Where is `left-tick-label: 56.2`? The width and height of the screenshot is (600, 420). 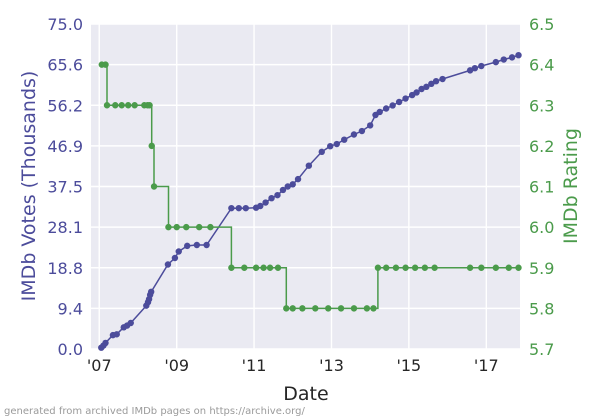 left-tick-label: 56.2 is located at coordinates (65, 105).